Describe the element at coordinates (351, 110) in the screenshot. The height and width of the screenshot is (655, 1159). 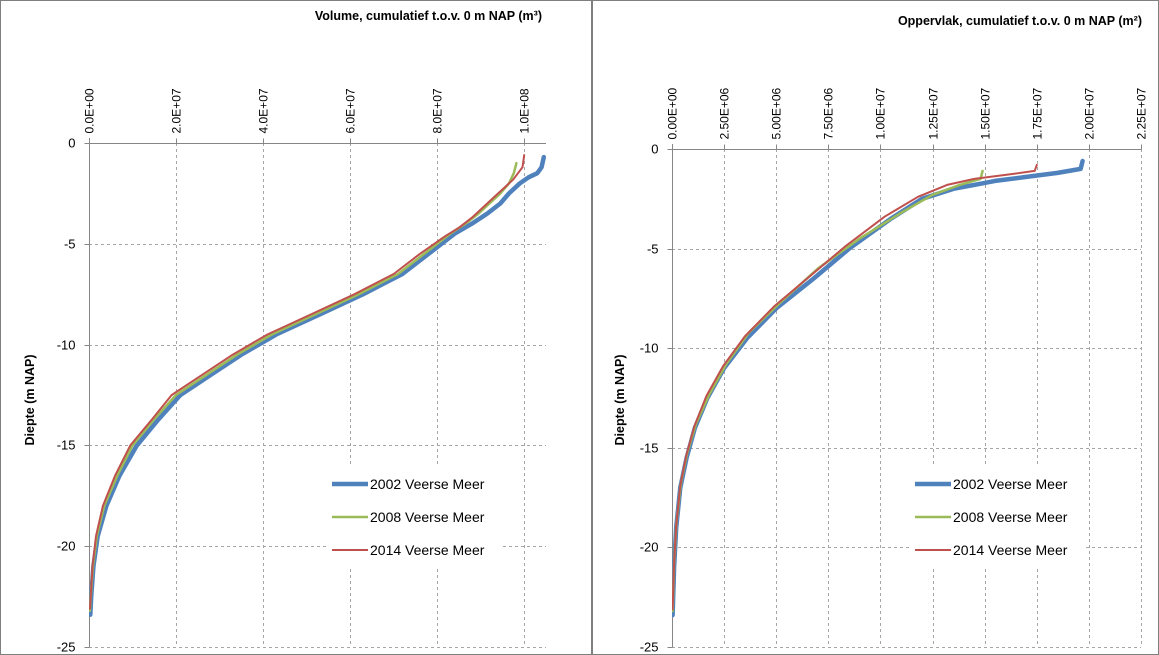
I see `x-tick-label: 6.0E+07` at that location.